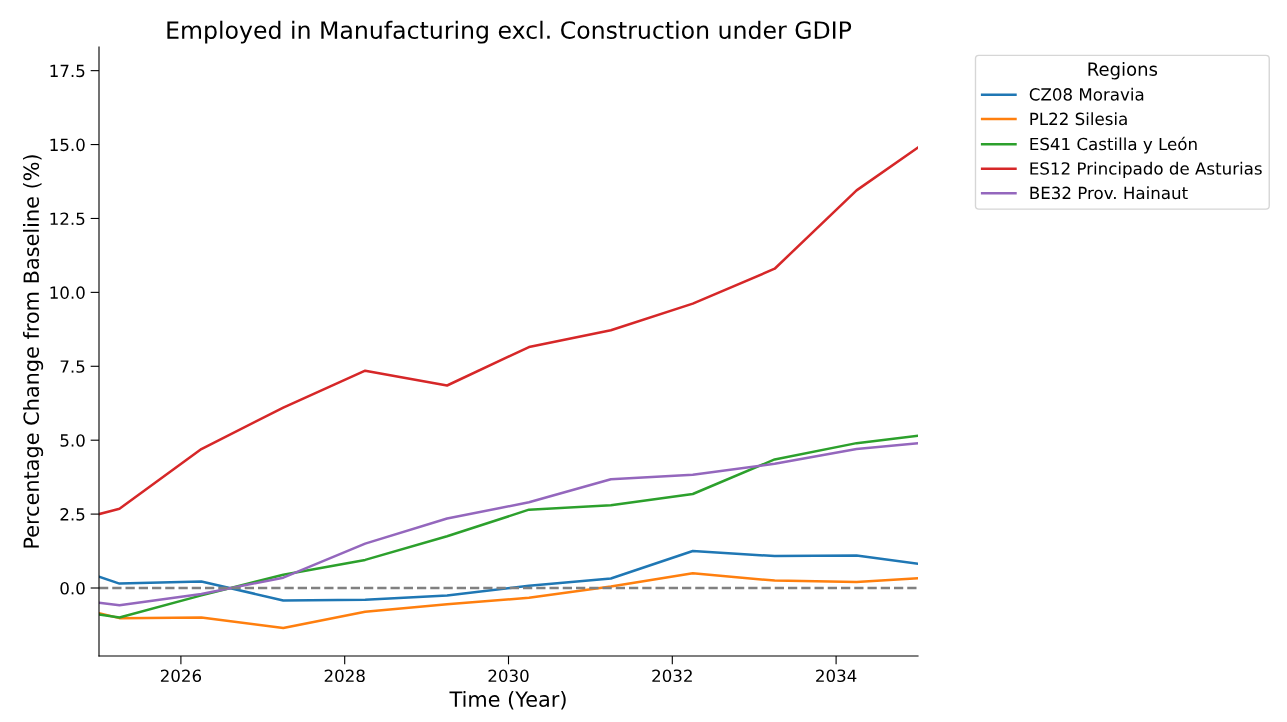  What do you see at coordinates (672, 676) in the screenshot?
I see `x-tick-label: 2032` at bounding box center [672, 676].